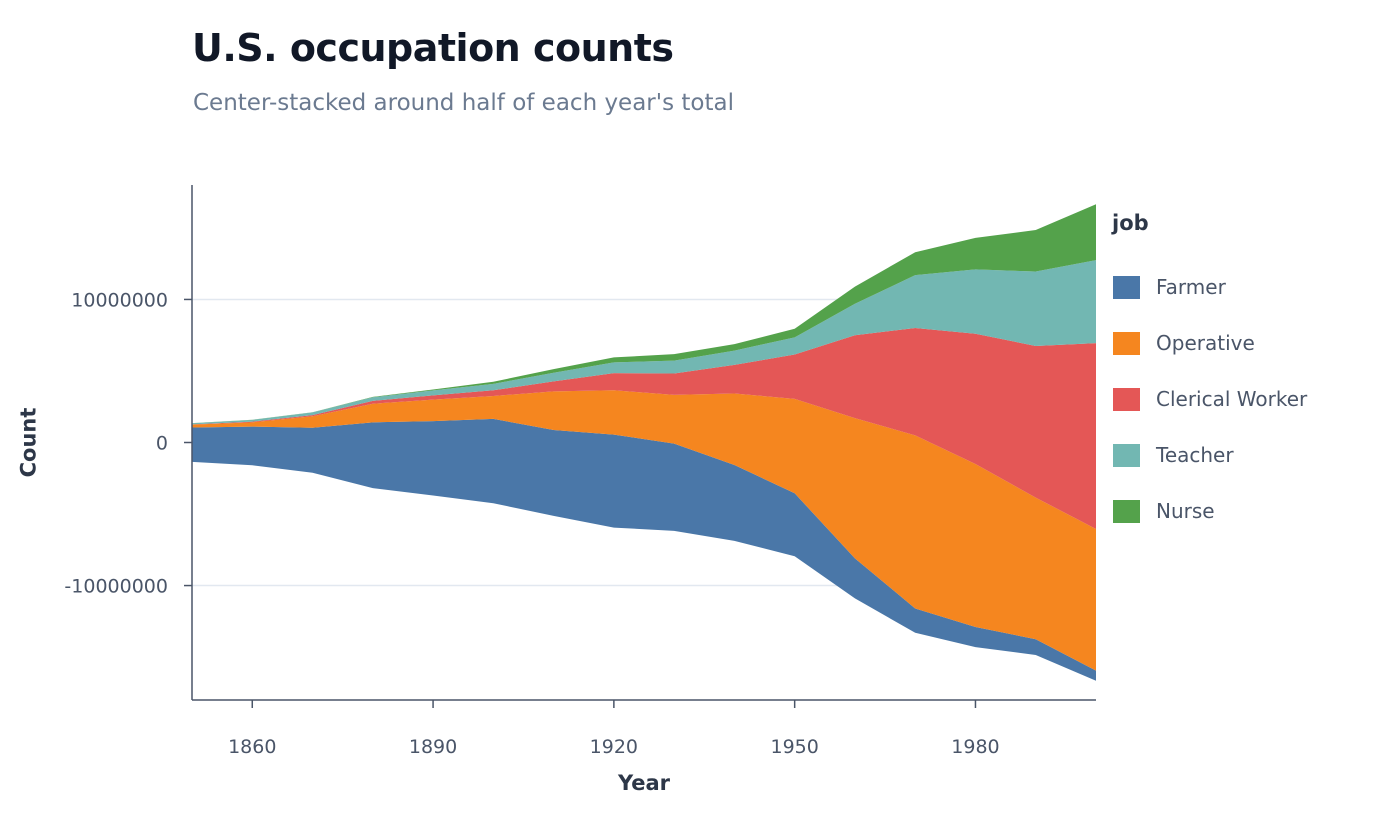 The image size is (1380, 840). What do you see at coordinates (1126, 343) in the screenshot?
I see `legend-swatch-operative` at bounding box center [1126, 343].